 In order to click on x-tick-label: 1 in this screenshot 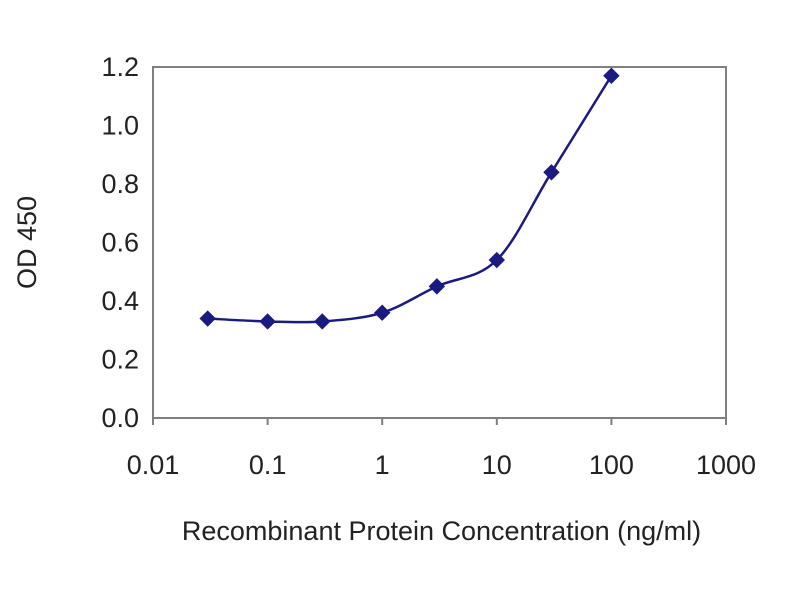, I will do `click(382, 465)`.